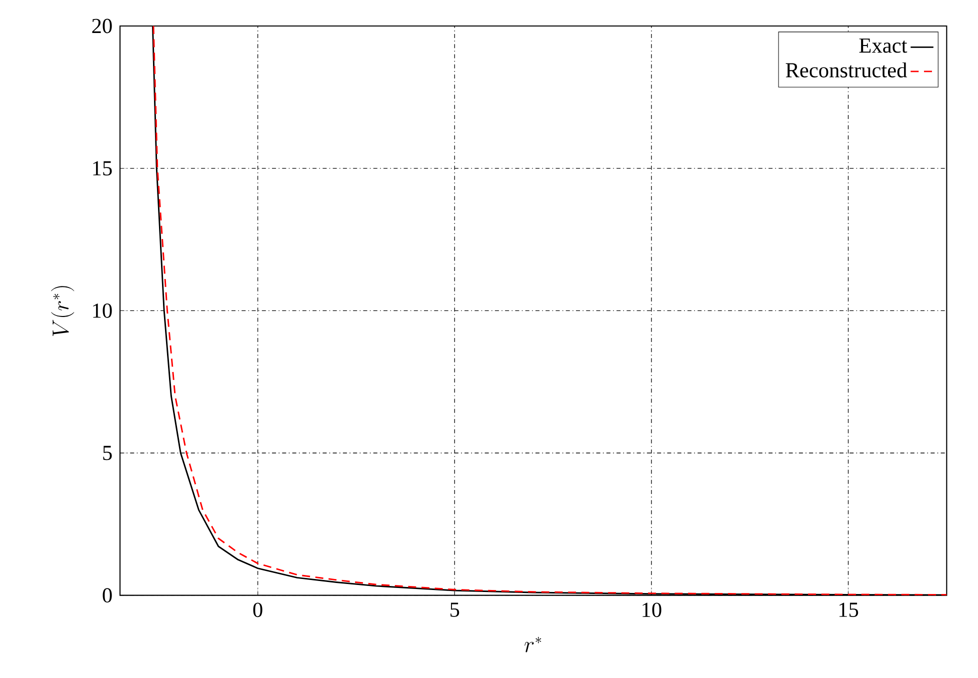  I want to click on y-tick-label: 20, so click(102, 26).